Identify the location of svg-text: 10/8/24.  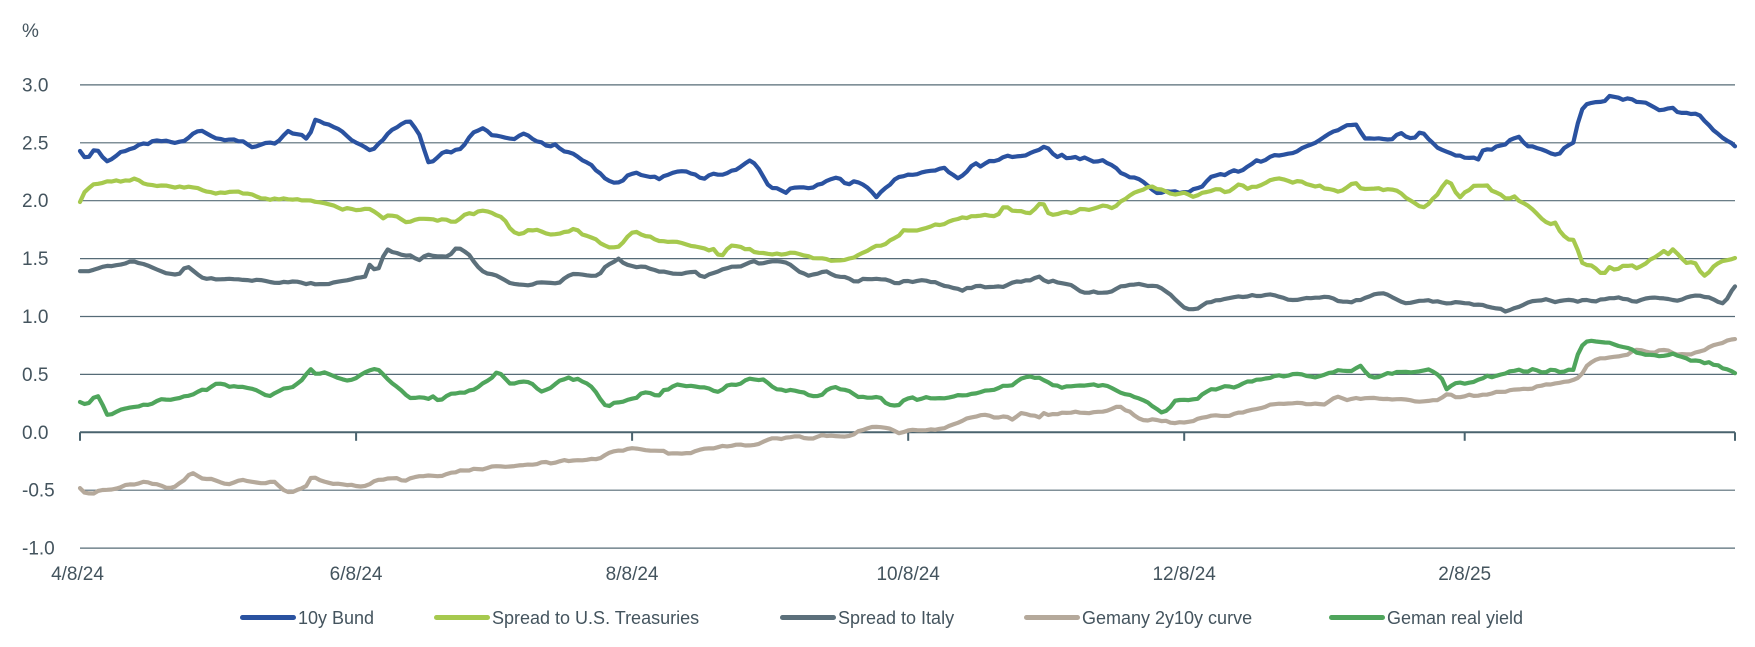
(908, 574).